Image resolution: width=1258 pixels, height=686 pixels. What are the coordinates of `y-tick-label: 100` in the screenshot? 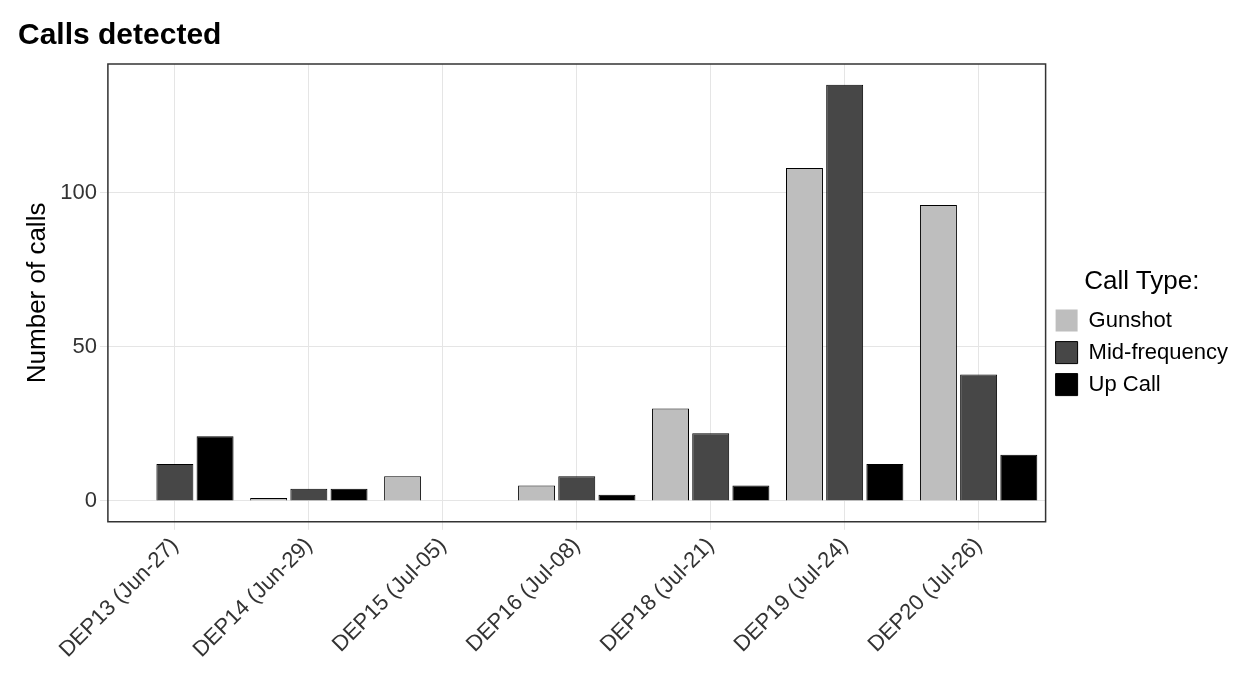 It's located at (78, 191).